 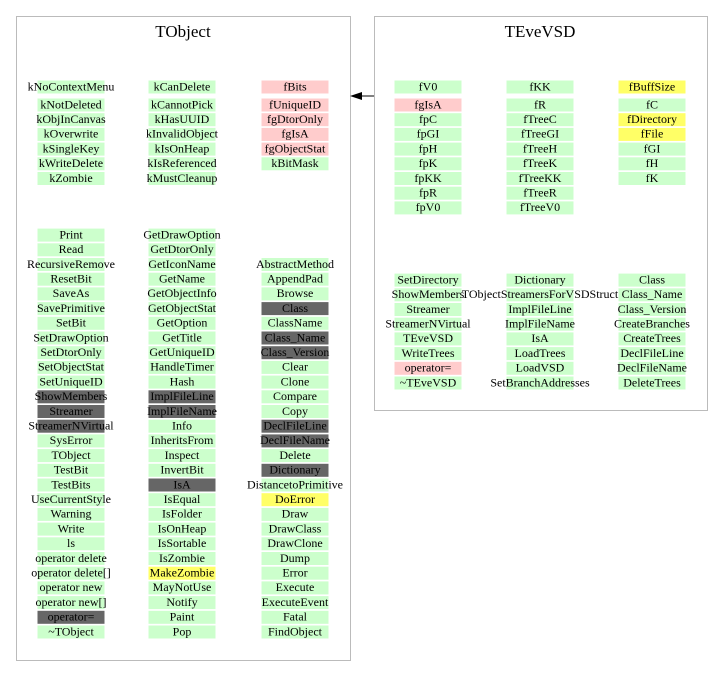 I want to click on member-label: Dictionary, so click(x=294, y=470).